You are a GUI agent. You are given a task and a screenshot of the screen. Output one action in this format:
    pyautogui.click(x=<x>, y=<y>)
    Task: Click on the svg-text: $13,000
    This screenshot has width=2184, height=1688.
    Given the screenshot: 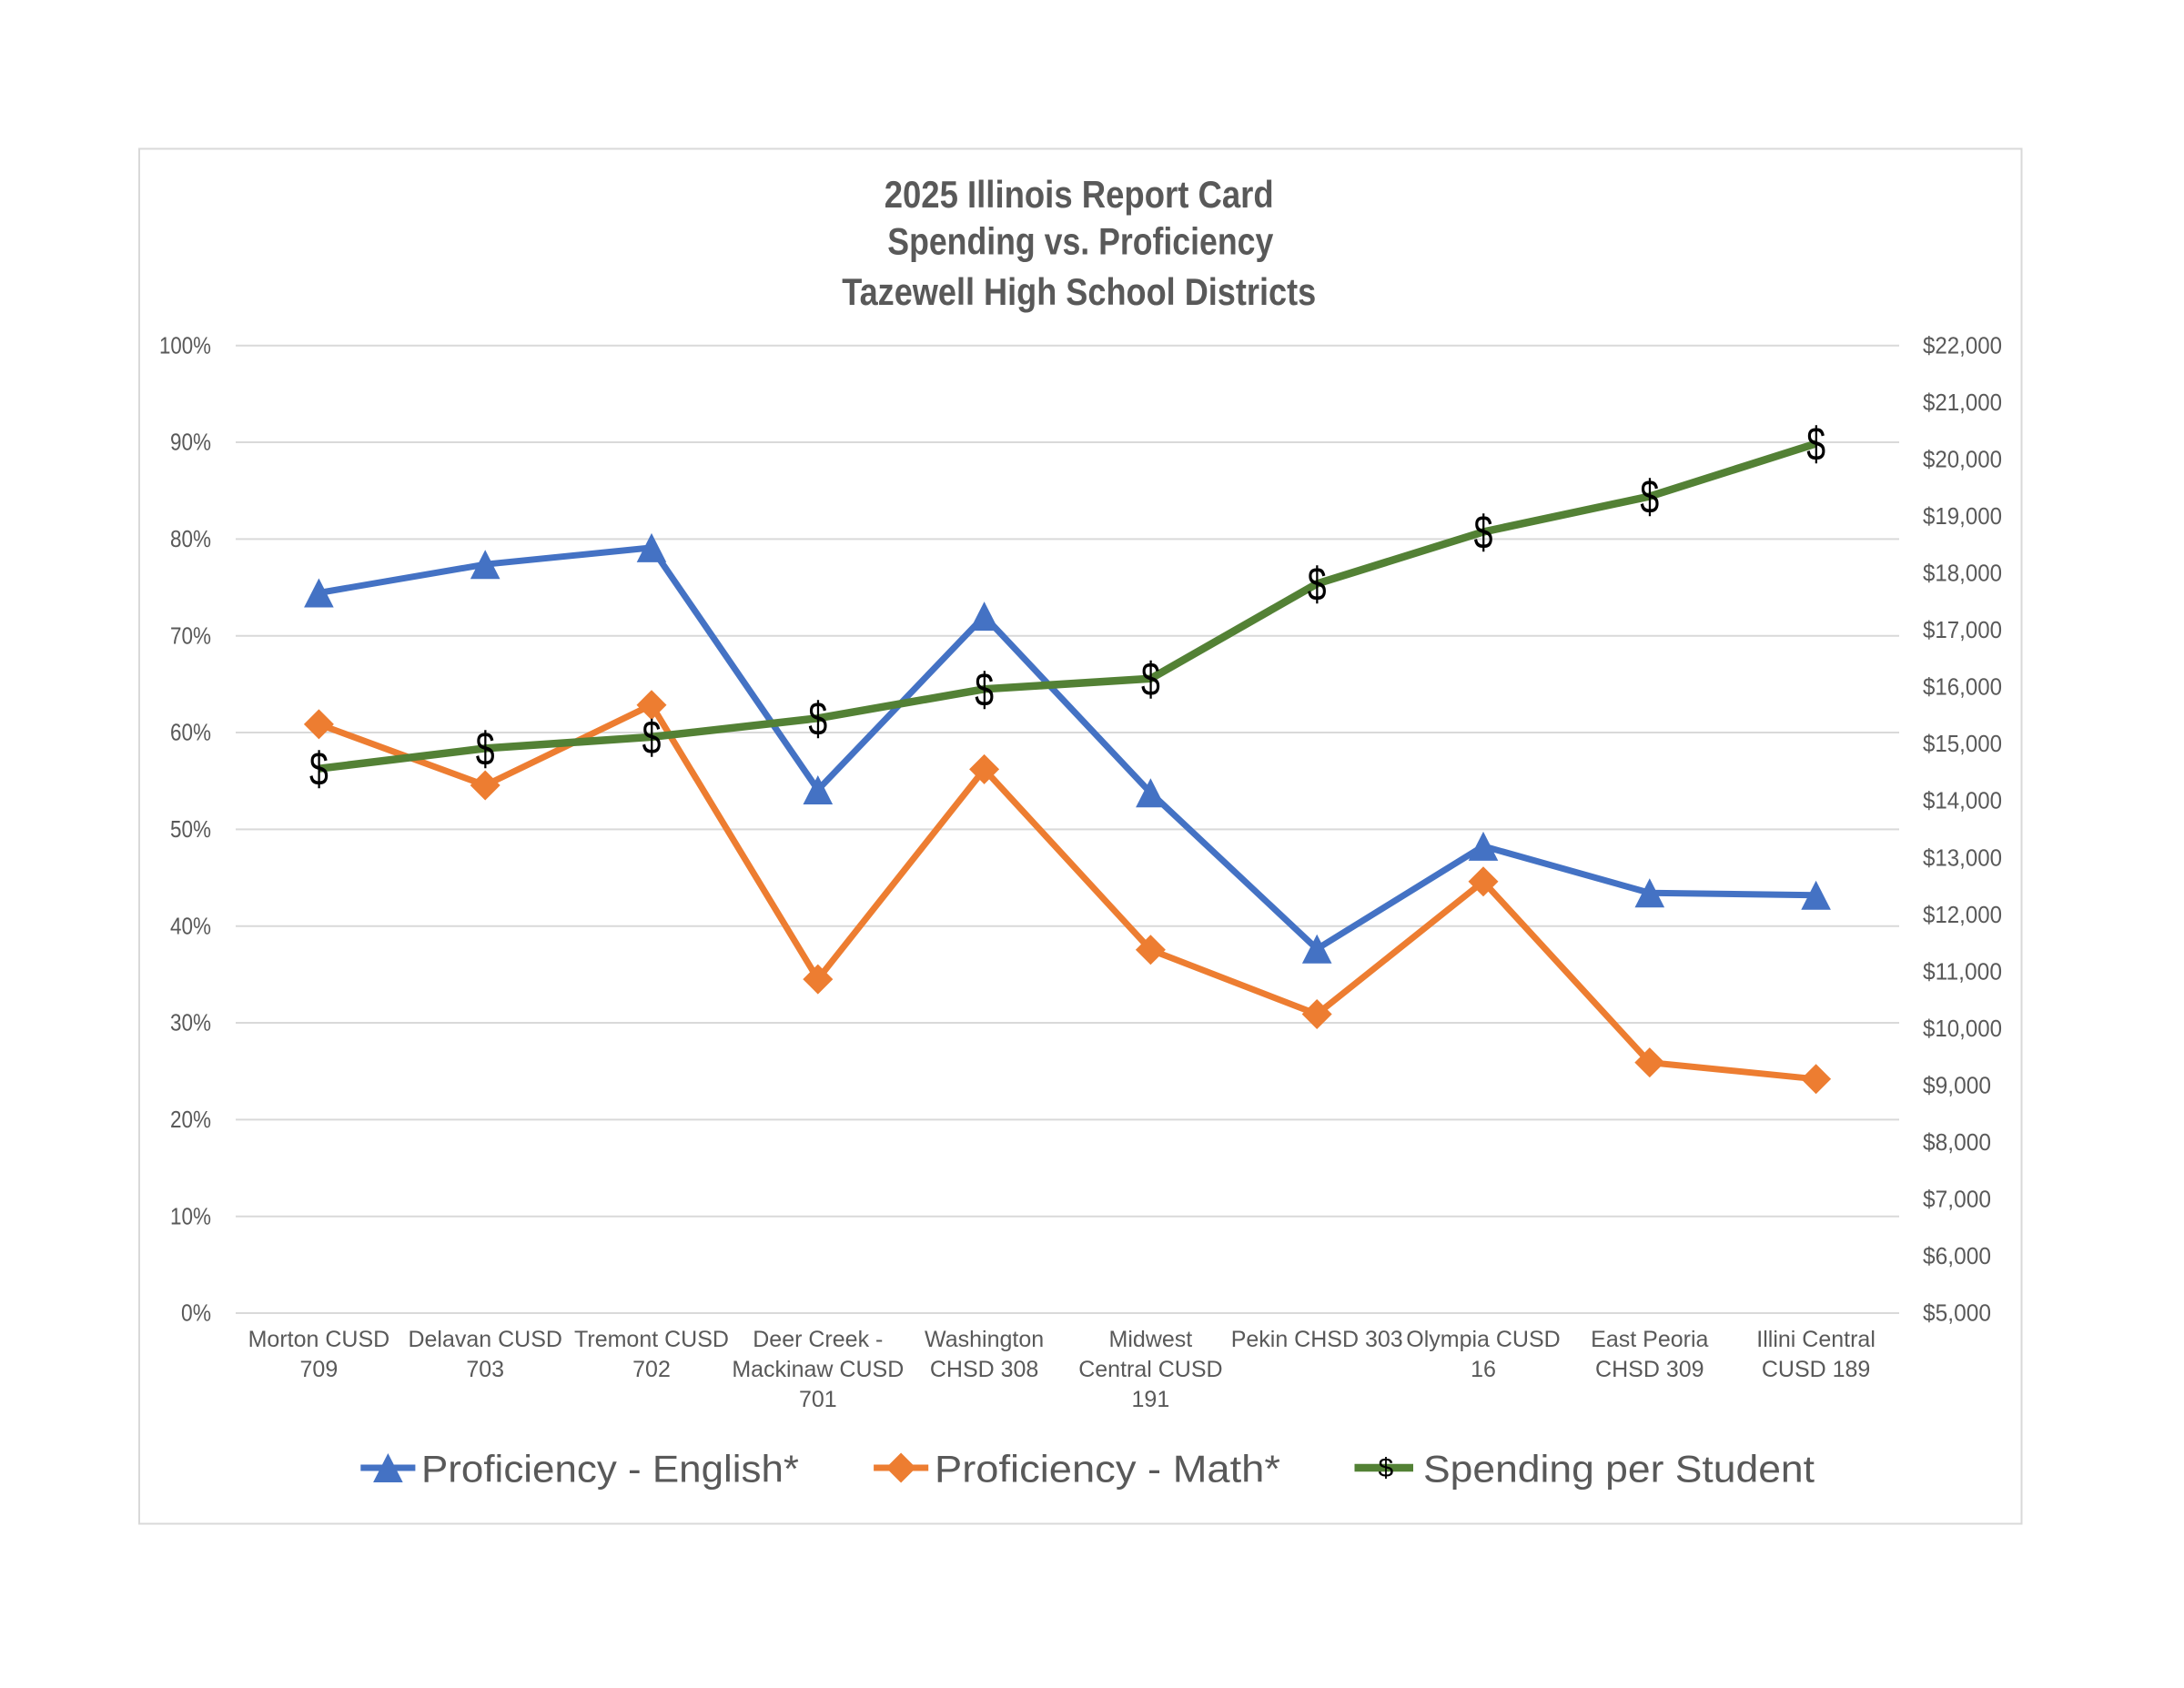 What is the action you would take?
    pyautogui.click(x=1962, y=857)
    